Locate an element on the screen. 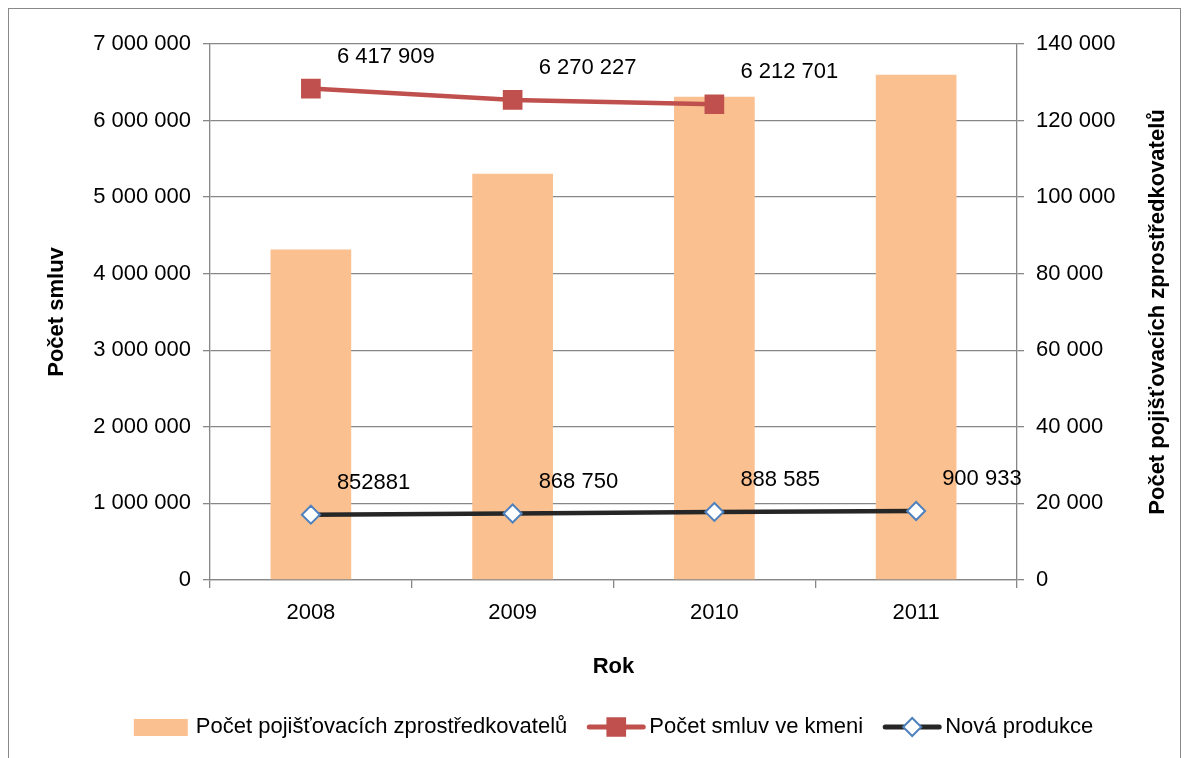 This screenshot has width=1189, height=758. data-label: 852881 is located at coordinates (373, 481).